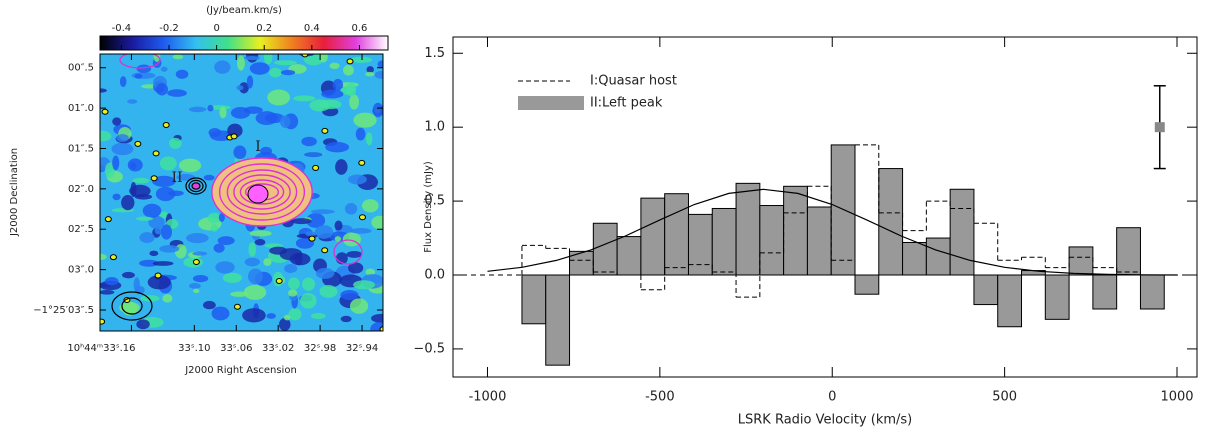  Describe the element at coordinates (660, 397) in the screenshot. I see `x-tick-label: -500` at that location.